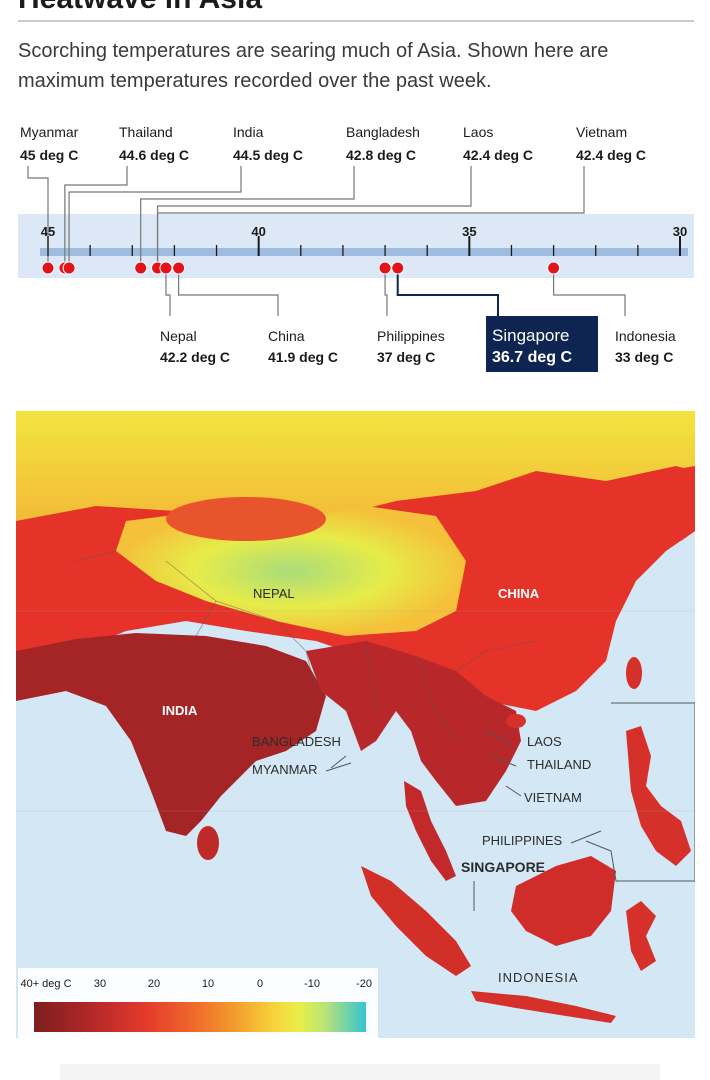 This screenshot has width=710, height=1080. I want to click on sri-lanka, so click(208, 843).